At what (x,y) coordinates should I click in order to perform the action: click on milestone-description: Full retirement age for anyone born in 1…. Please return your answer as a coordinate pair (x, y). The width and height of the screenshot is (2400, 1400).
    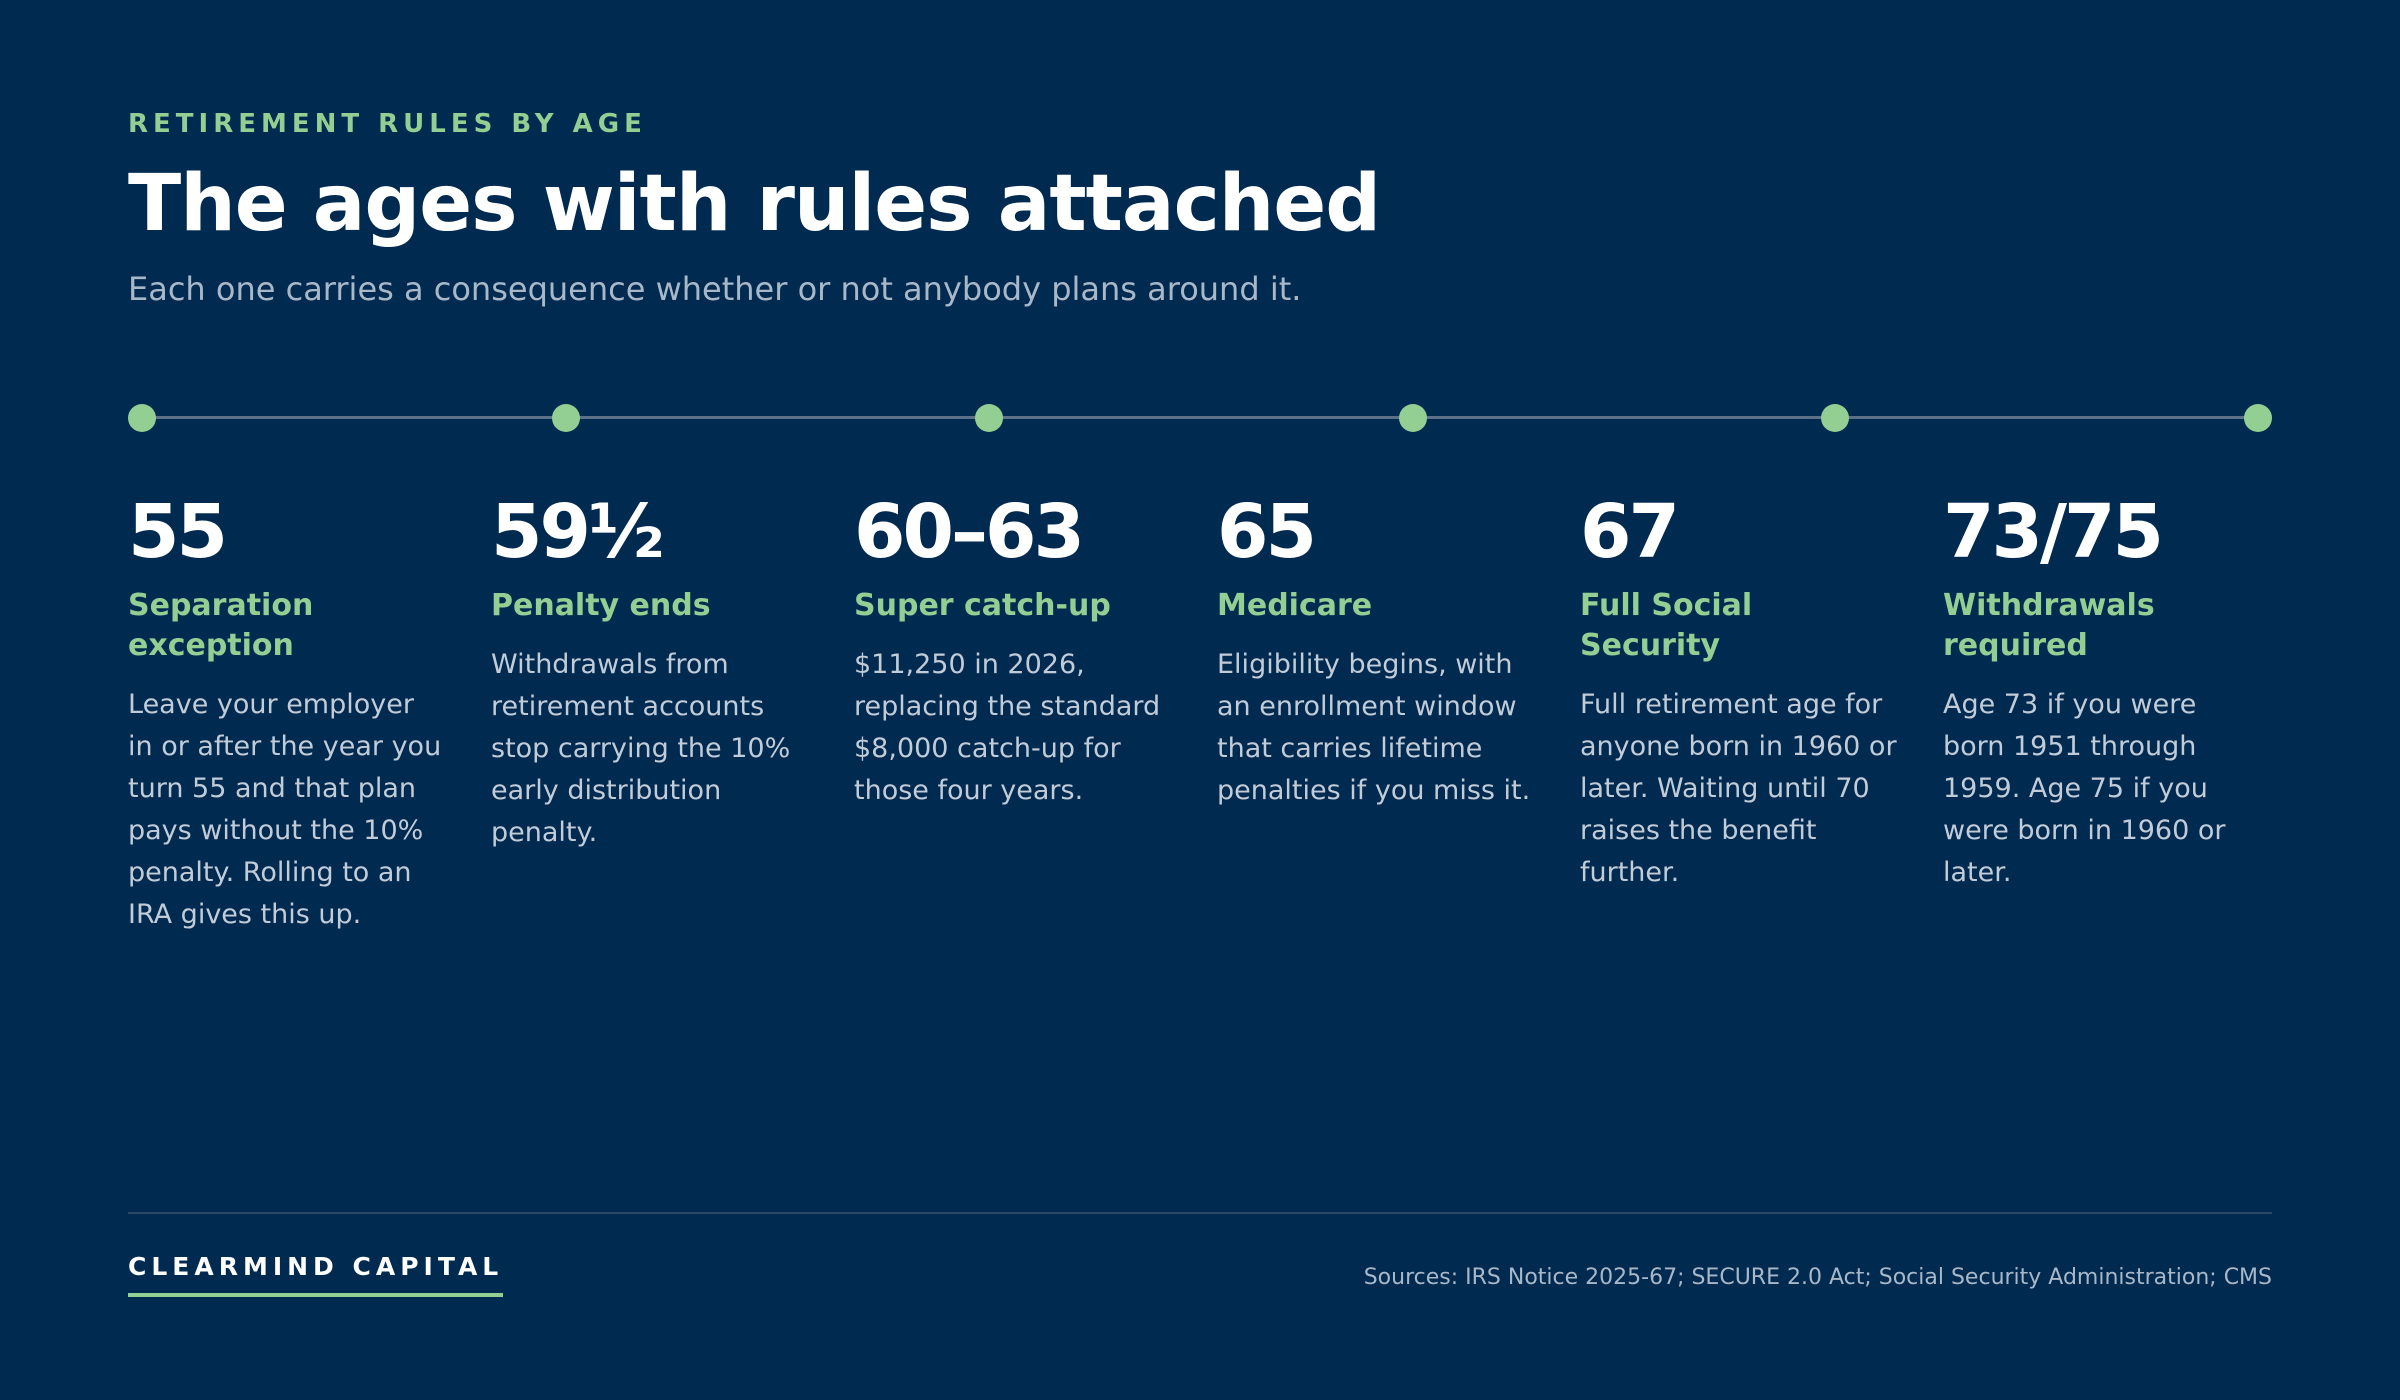
    Looking at the image, I should click on (1738, 788).